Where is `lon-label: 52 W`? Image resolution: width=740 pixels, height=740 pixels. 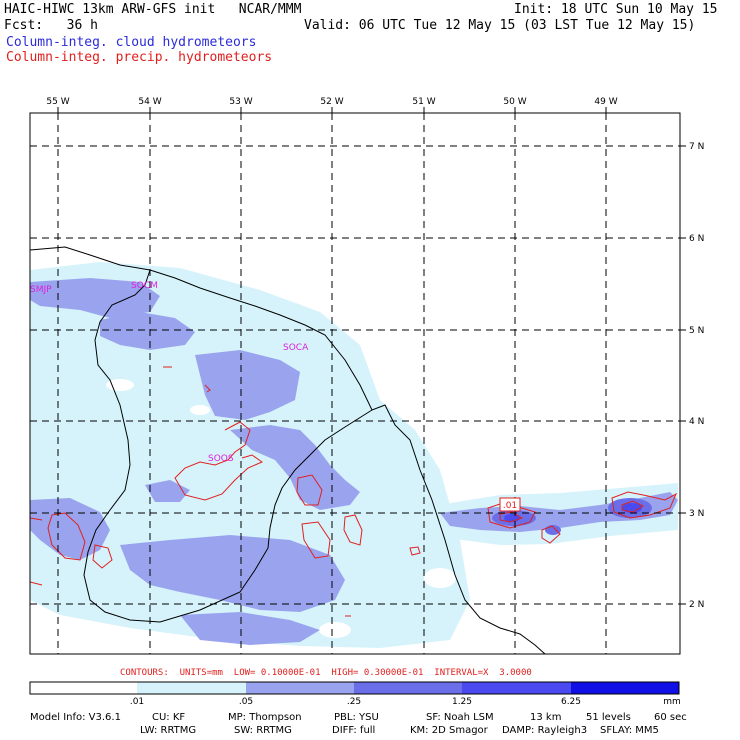
lon-label: 52 W is located at coordinates (331, 102).